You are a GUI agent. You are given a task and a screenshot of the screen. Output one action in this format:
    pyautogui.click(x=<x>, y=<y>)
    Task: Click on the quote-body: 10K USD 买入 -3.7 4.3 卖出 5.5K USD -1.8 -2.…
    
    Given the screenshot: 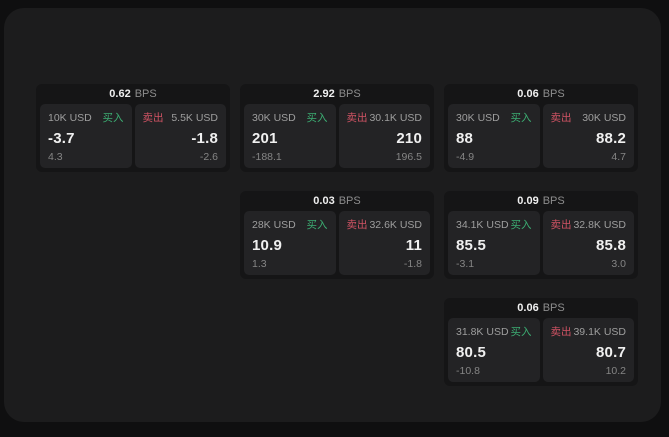 What is the action you would take?
    pyautogui.click(x=133, y=138)
    